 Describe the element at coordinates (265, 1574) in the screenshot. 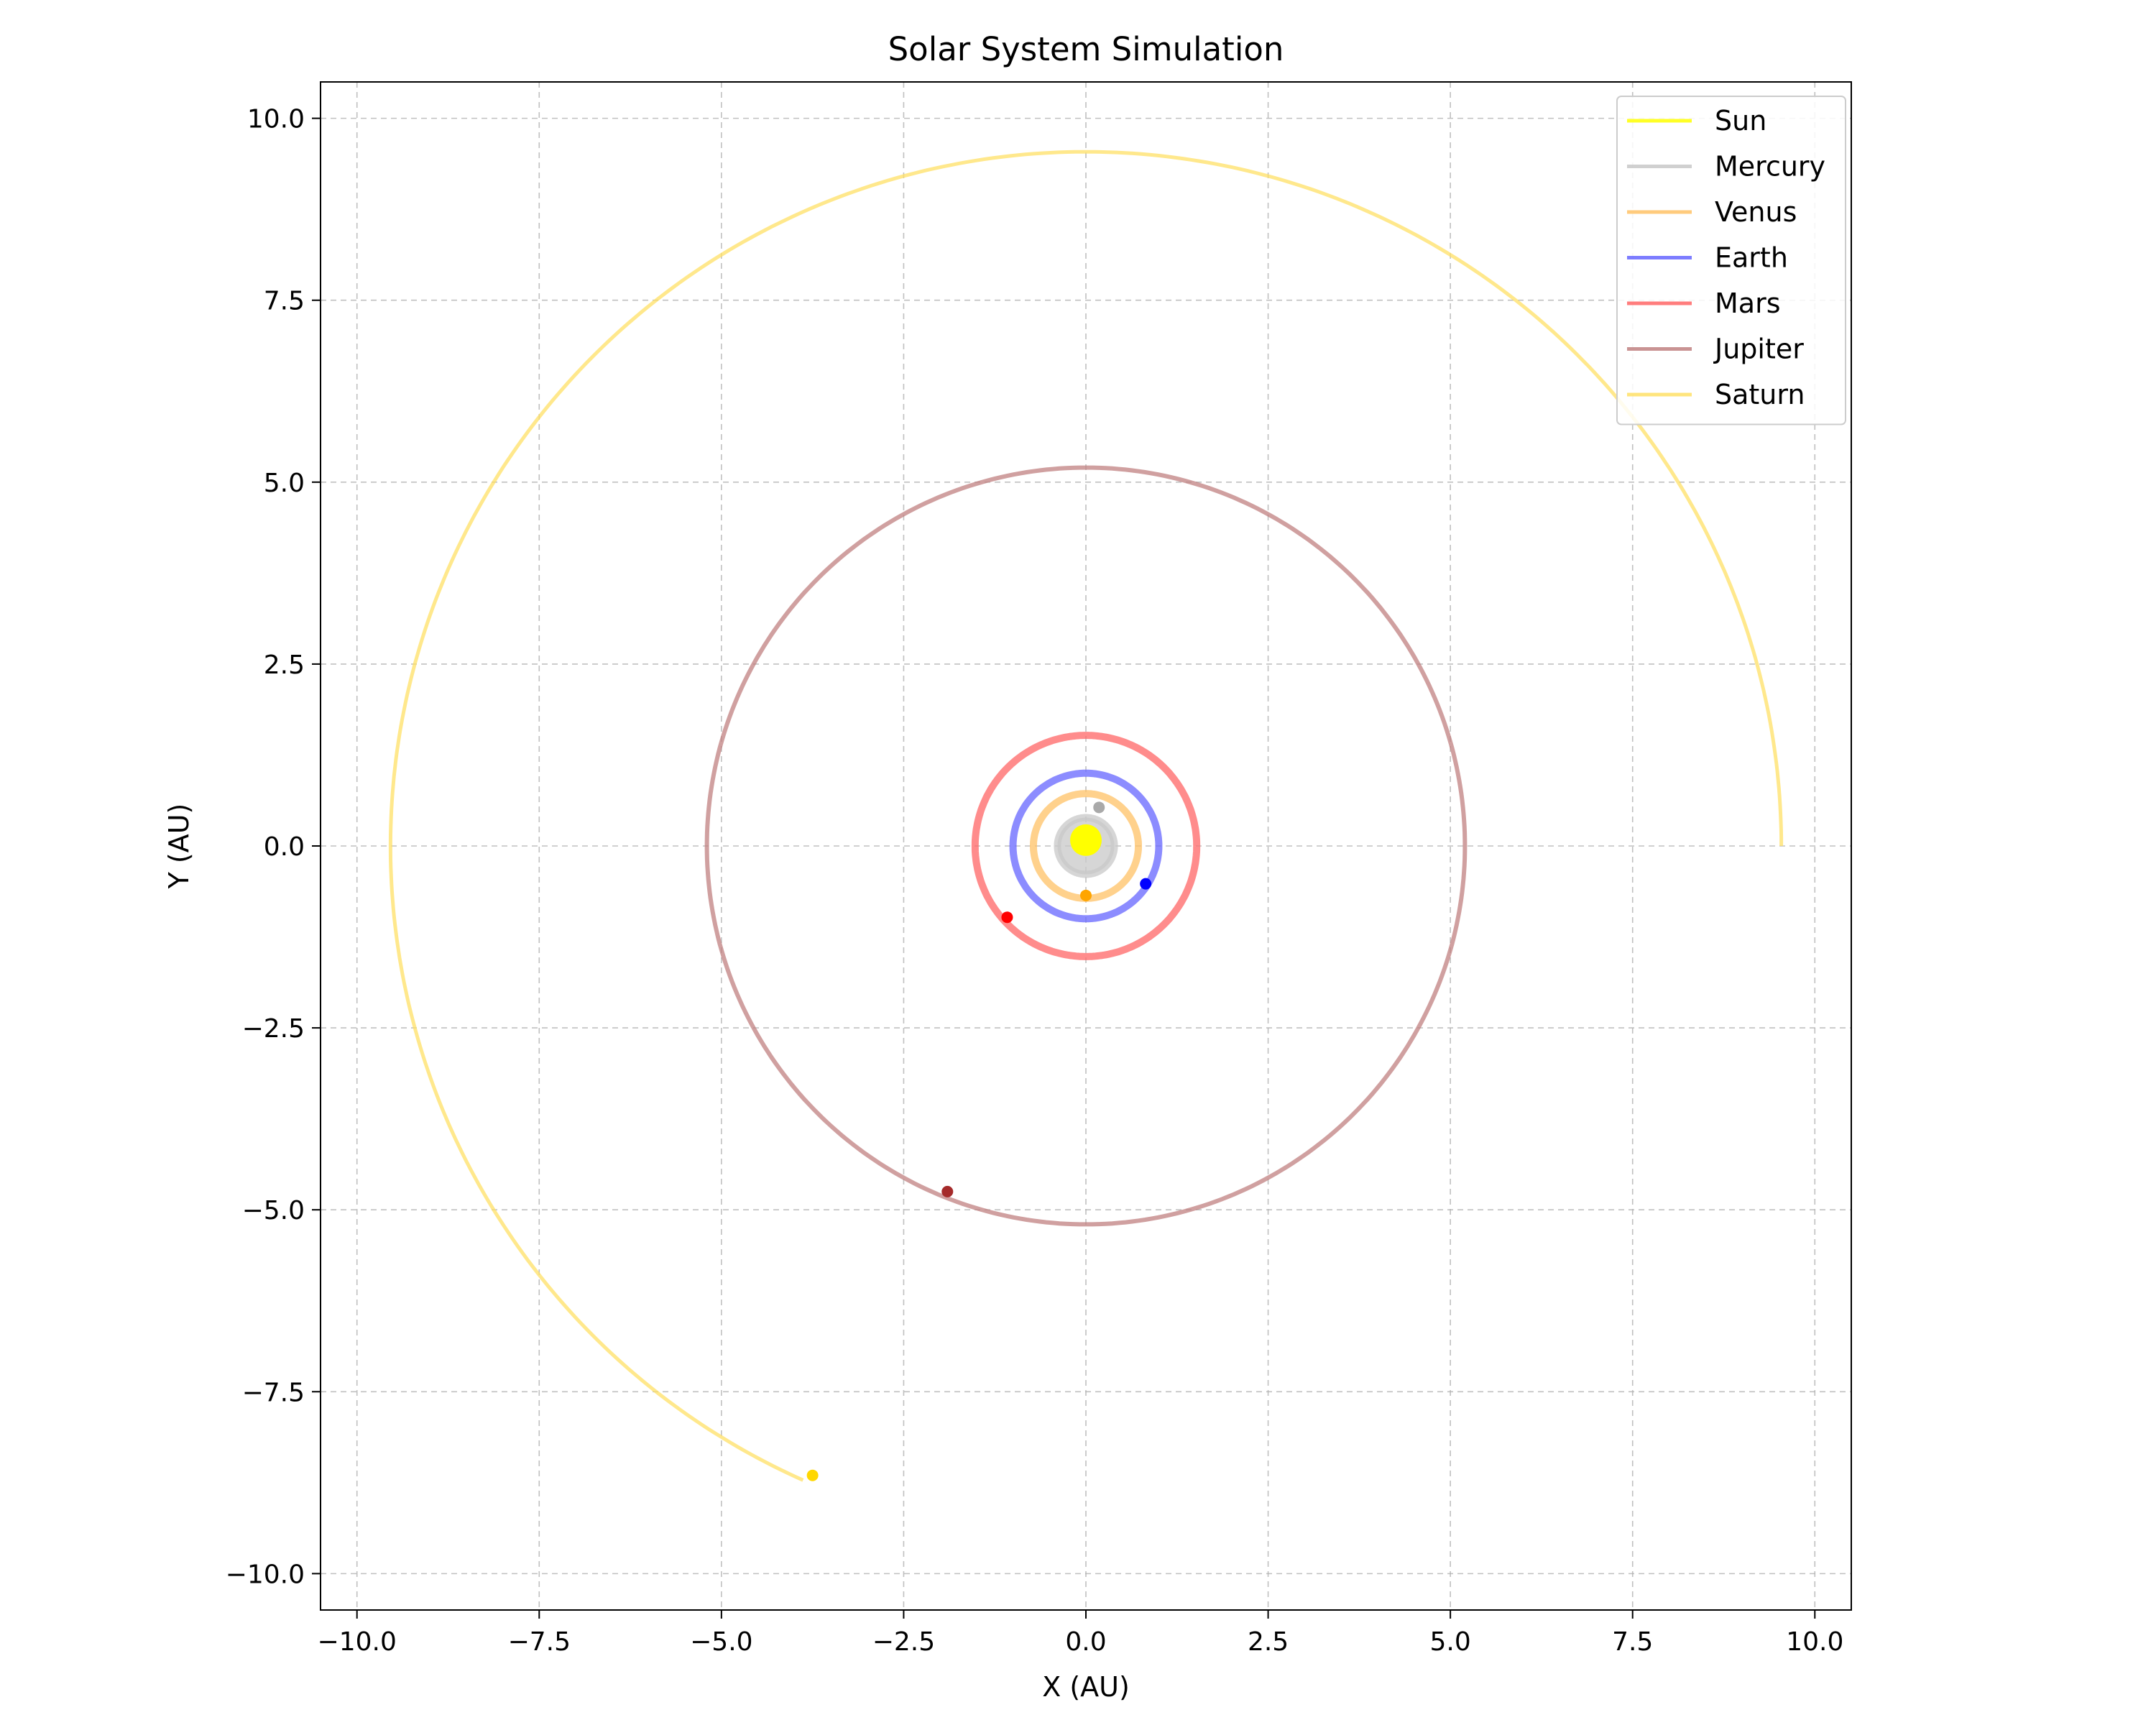

I see `y-tick-label: −10.0` at that location.